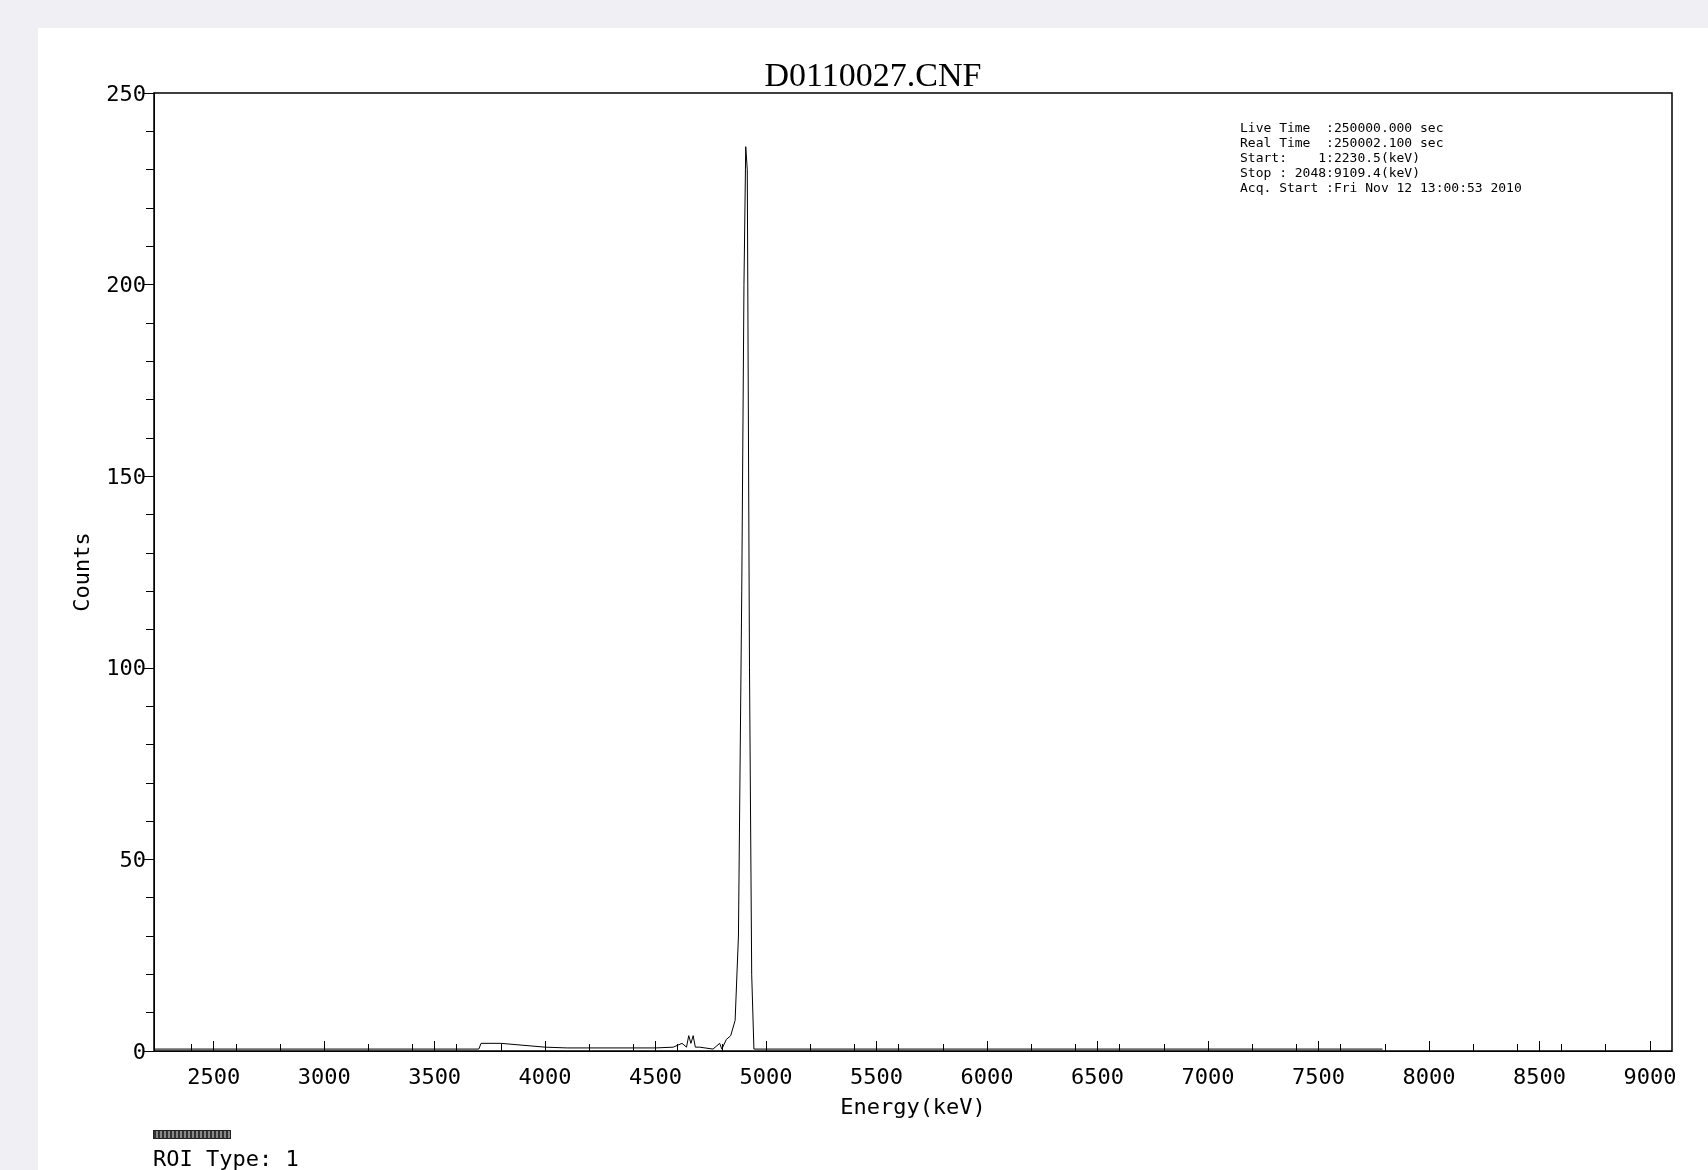 This screenshot has height=1170, width=1708. I want to click on text: ROI Type: 1, so click(226, 1158).